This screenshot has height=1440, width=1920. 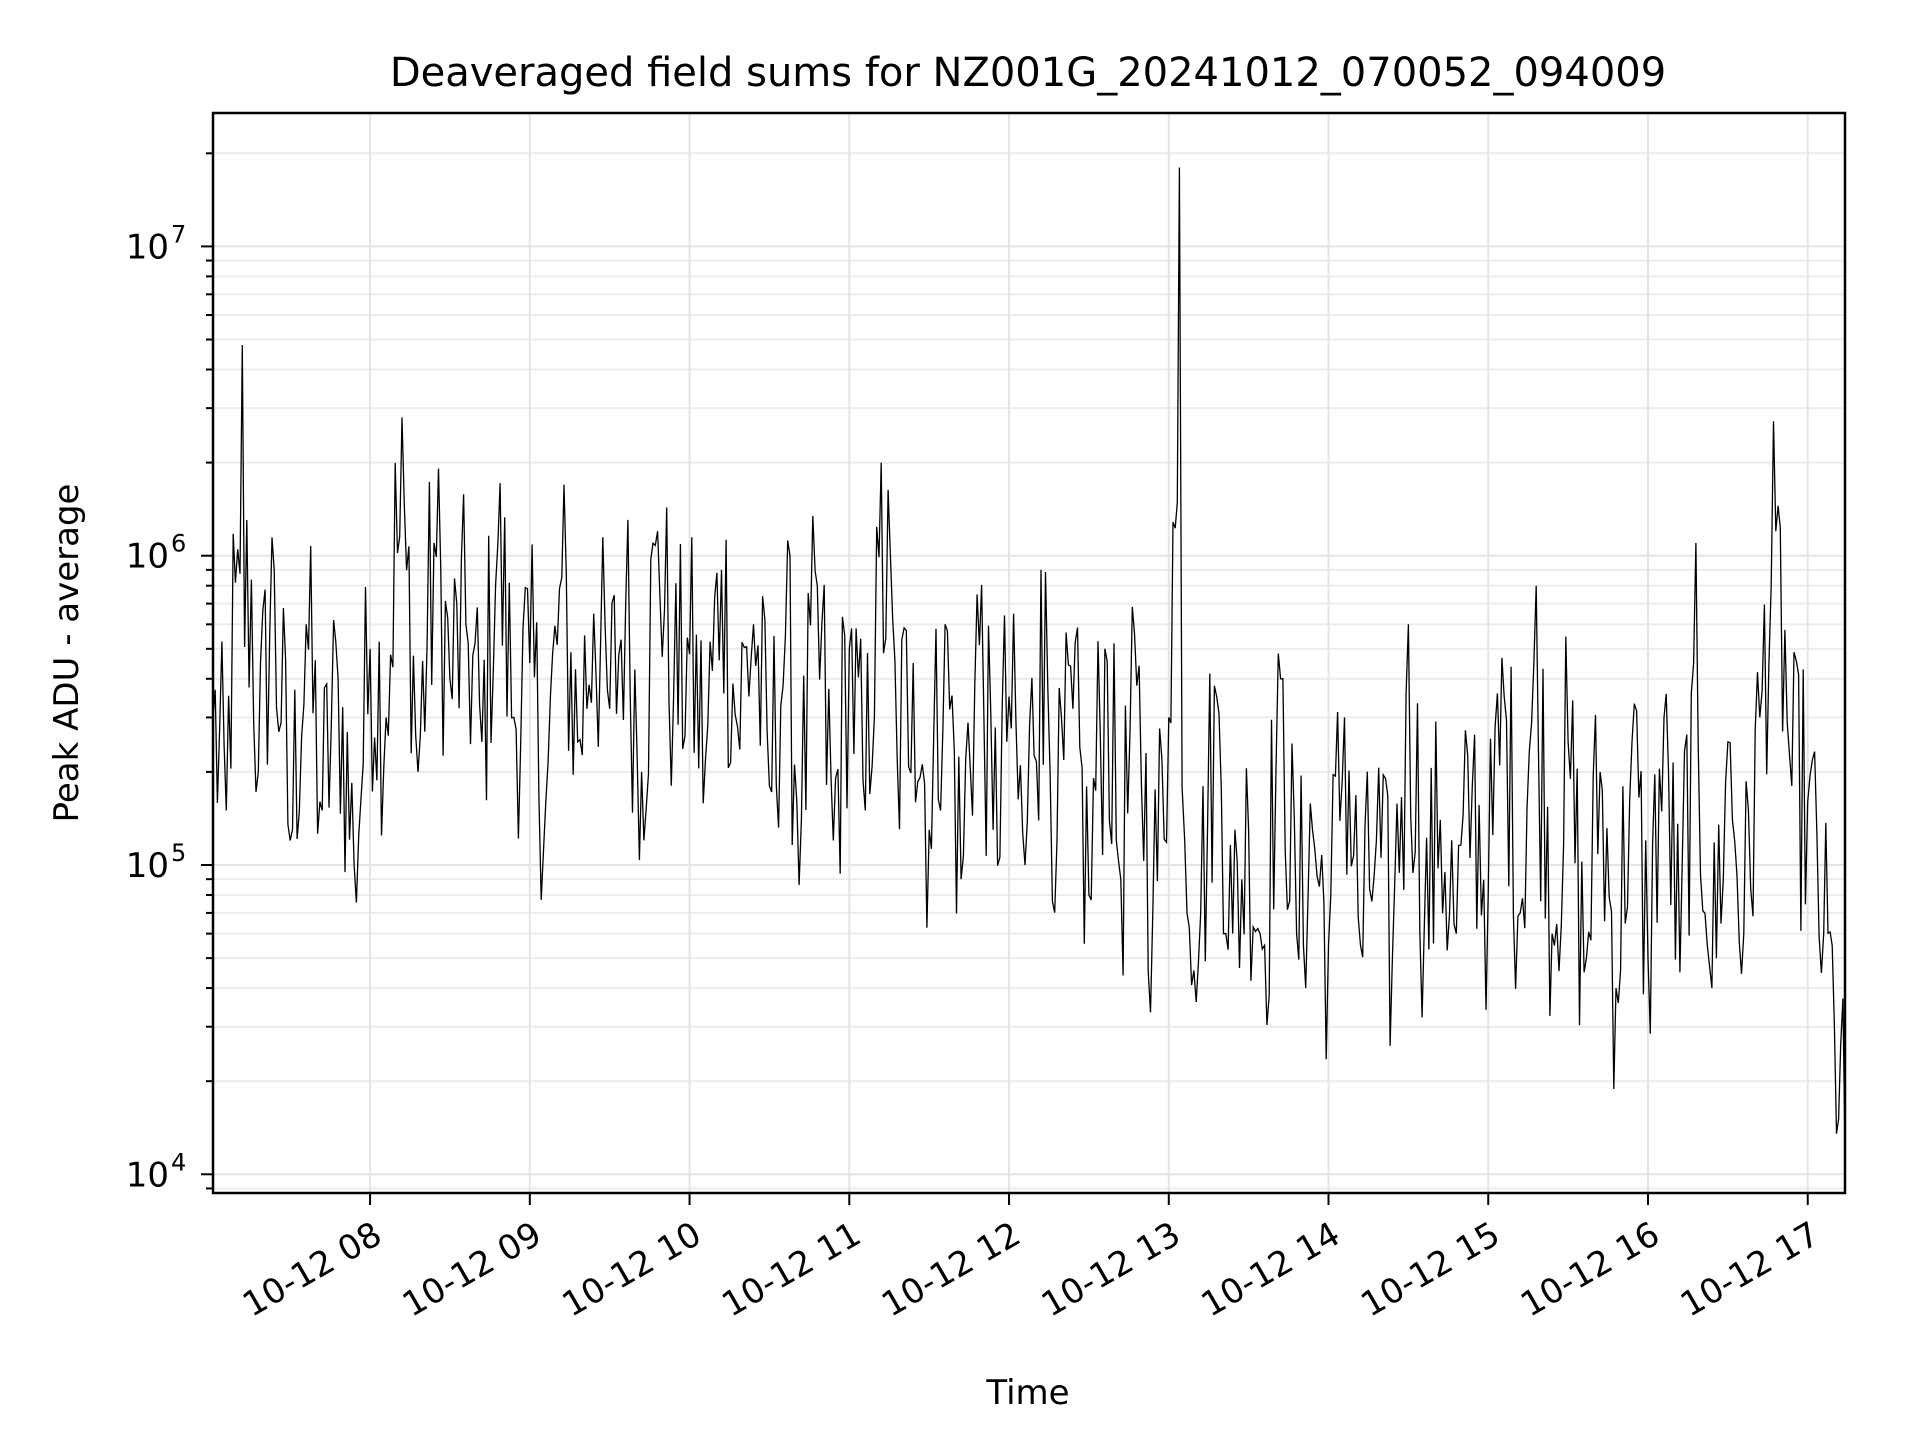 I want to click on y-axis-label: Peak ADU - average, so click(x=67, y=653).